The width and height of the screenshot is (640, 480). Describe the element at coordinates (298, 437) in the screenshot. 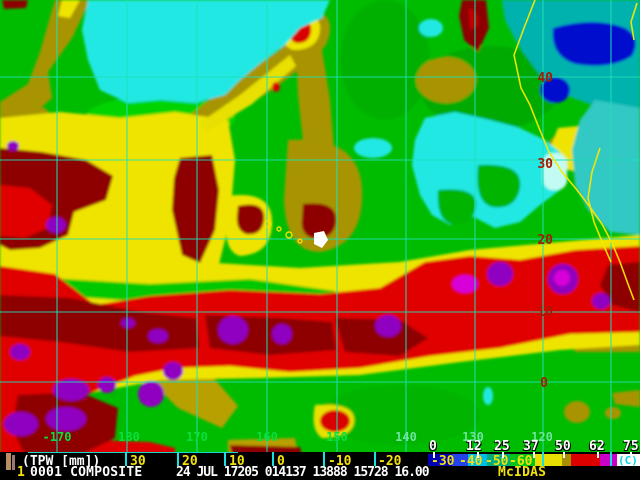

I see `longitude-labels: -170 180 170 160 150 140 130 120` at that location.